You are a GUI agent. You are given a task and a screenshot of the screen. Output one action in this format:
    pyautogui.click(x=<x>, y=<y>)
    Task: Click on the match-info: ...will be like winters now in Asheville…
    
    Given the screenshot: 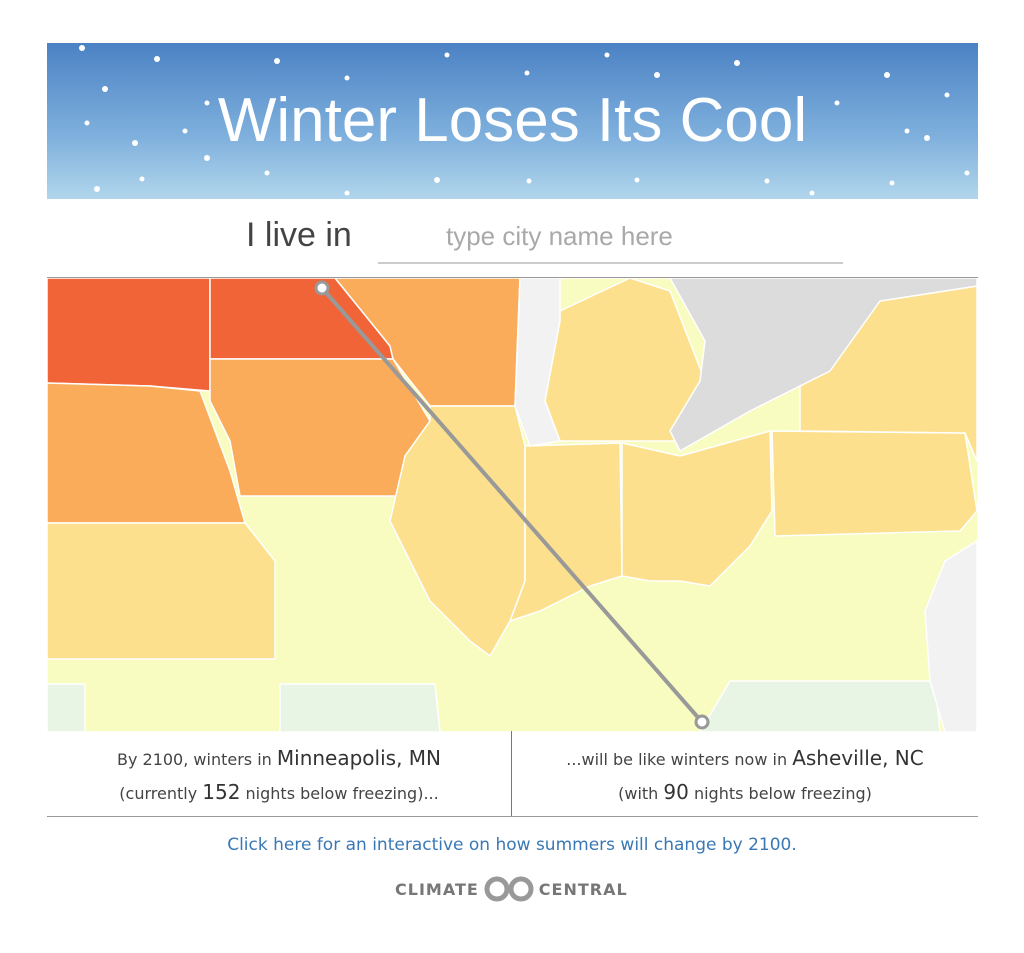 What is the action you would take?
    pyautogui.click(x=745, y=774)
    